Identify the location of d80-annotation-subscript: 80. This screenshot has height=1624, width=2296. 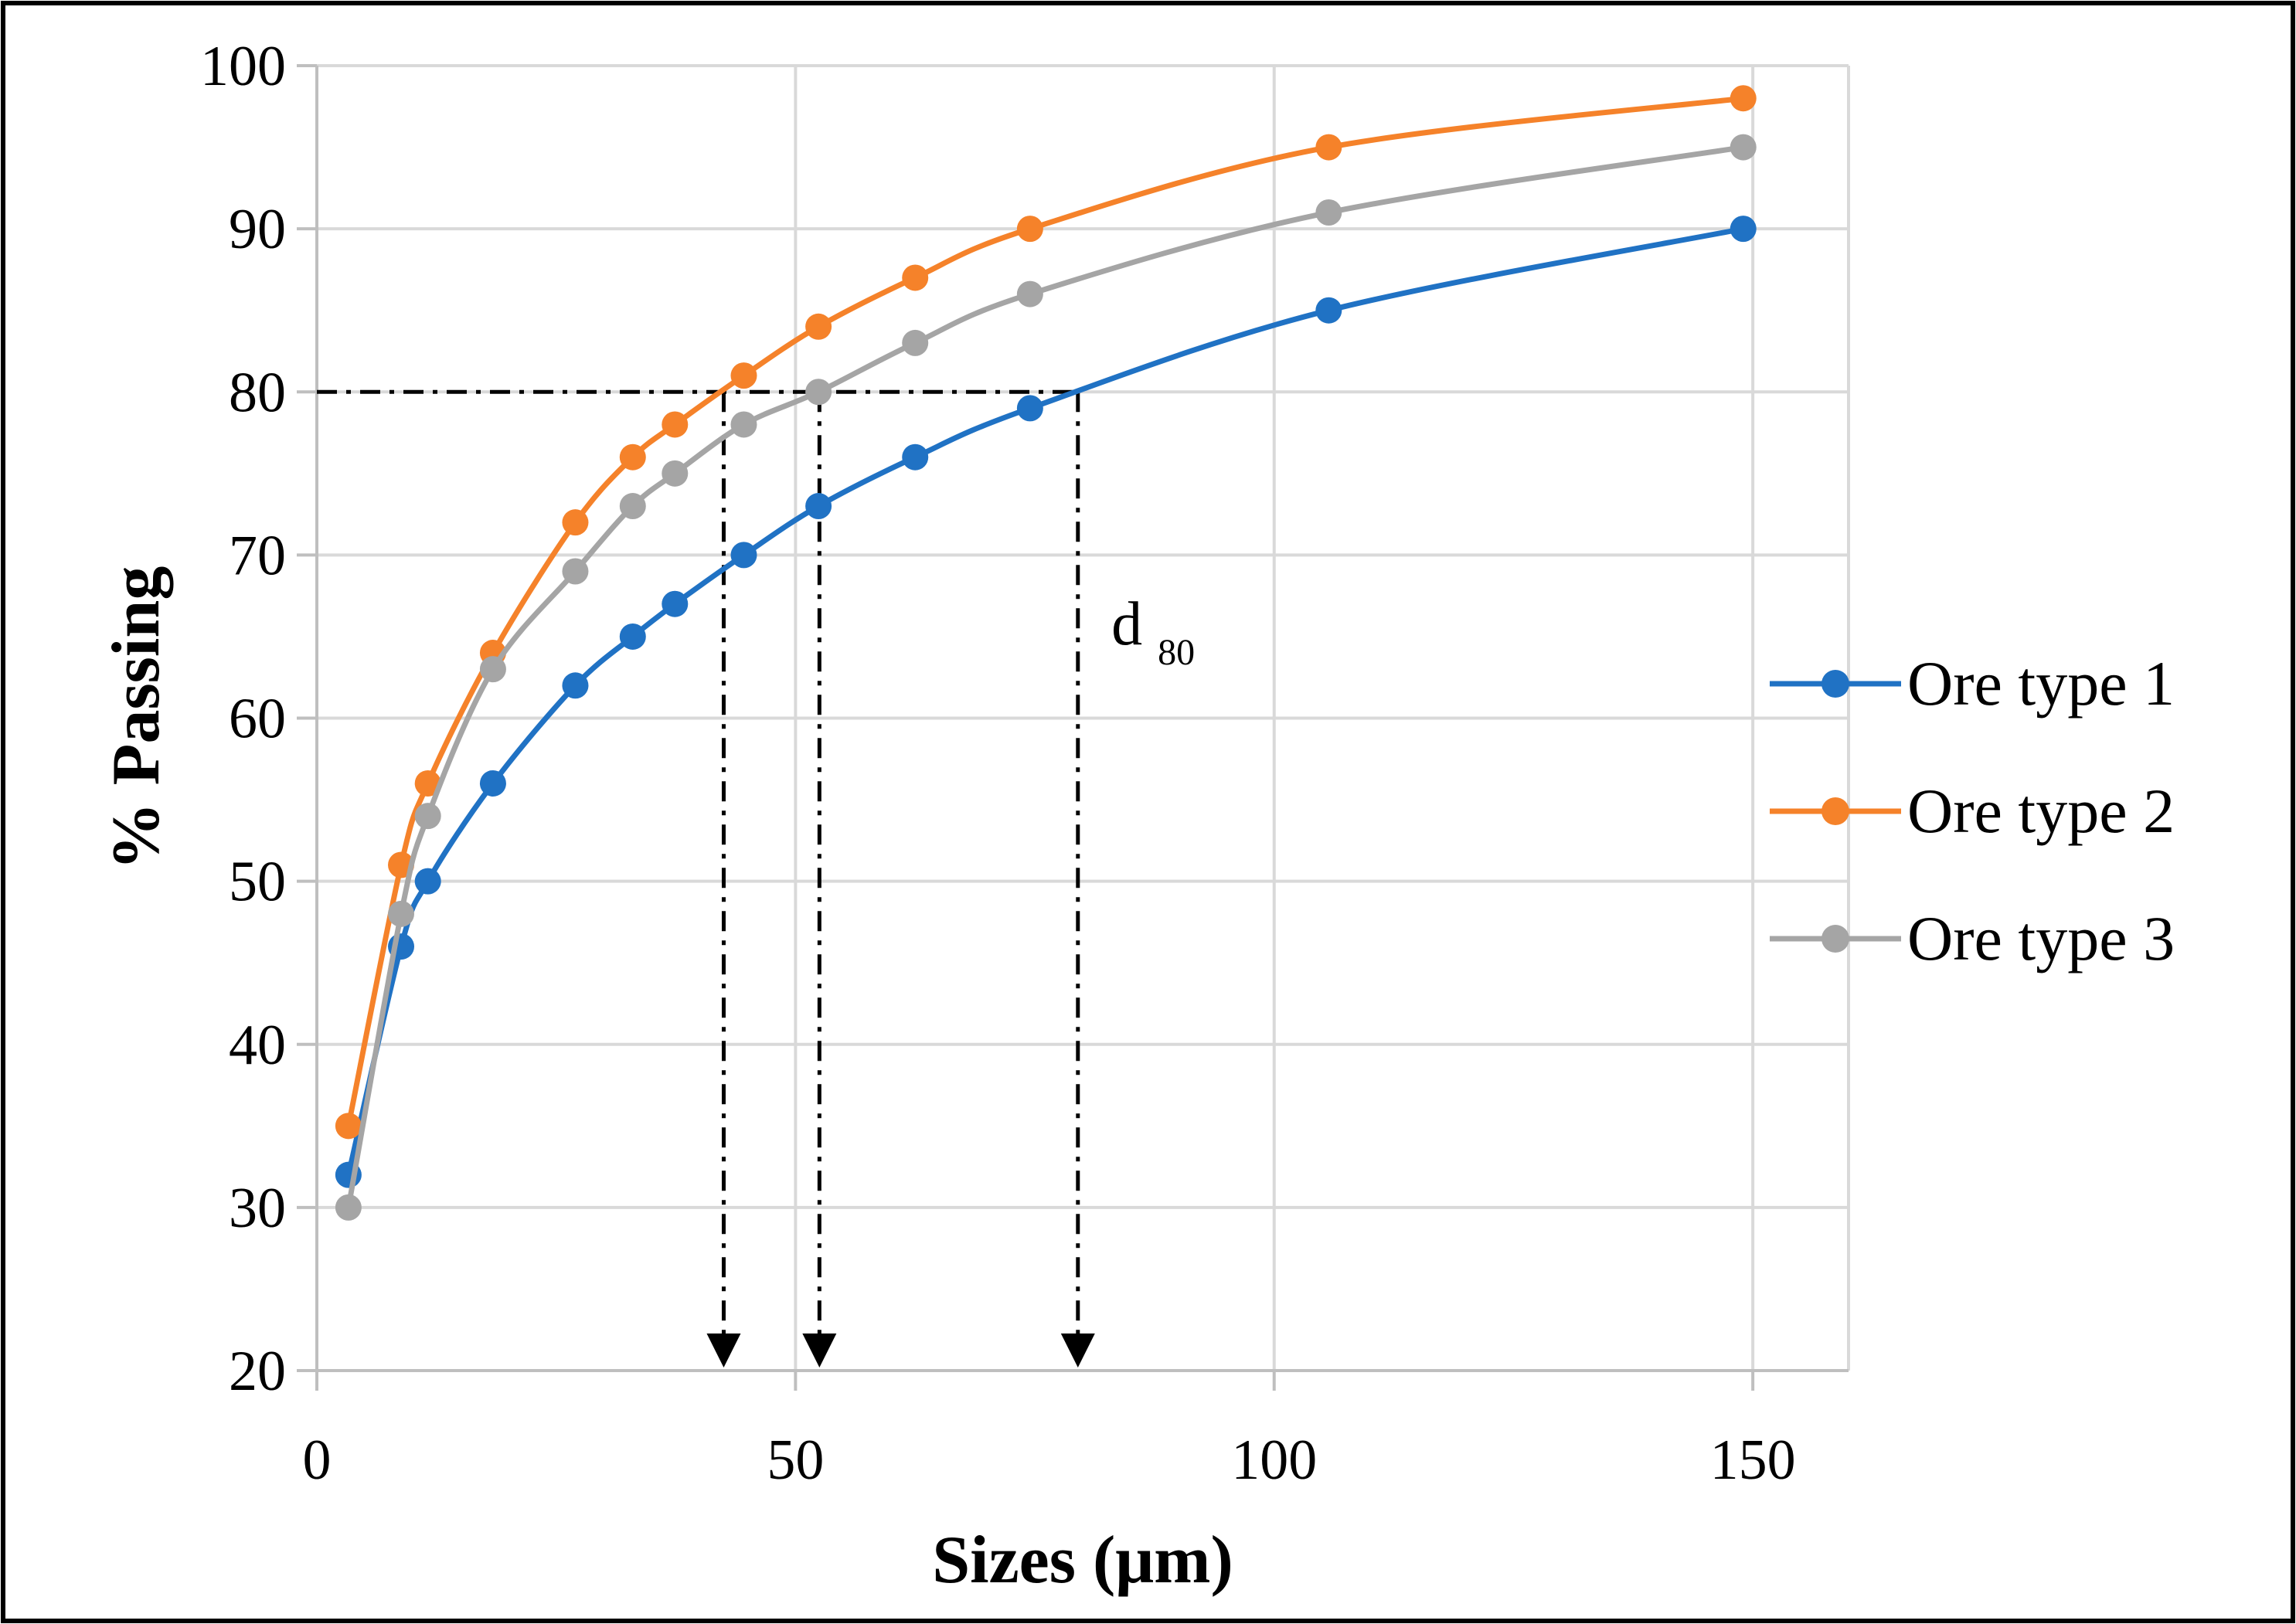
(1177, 652).